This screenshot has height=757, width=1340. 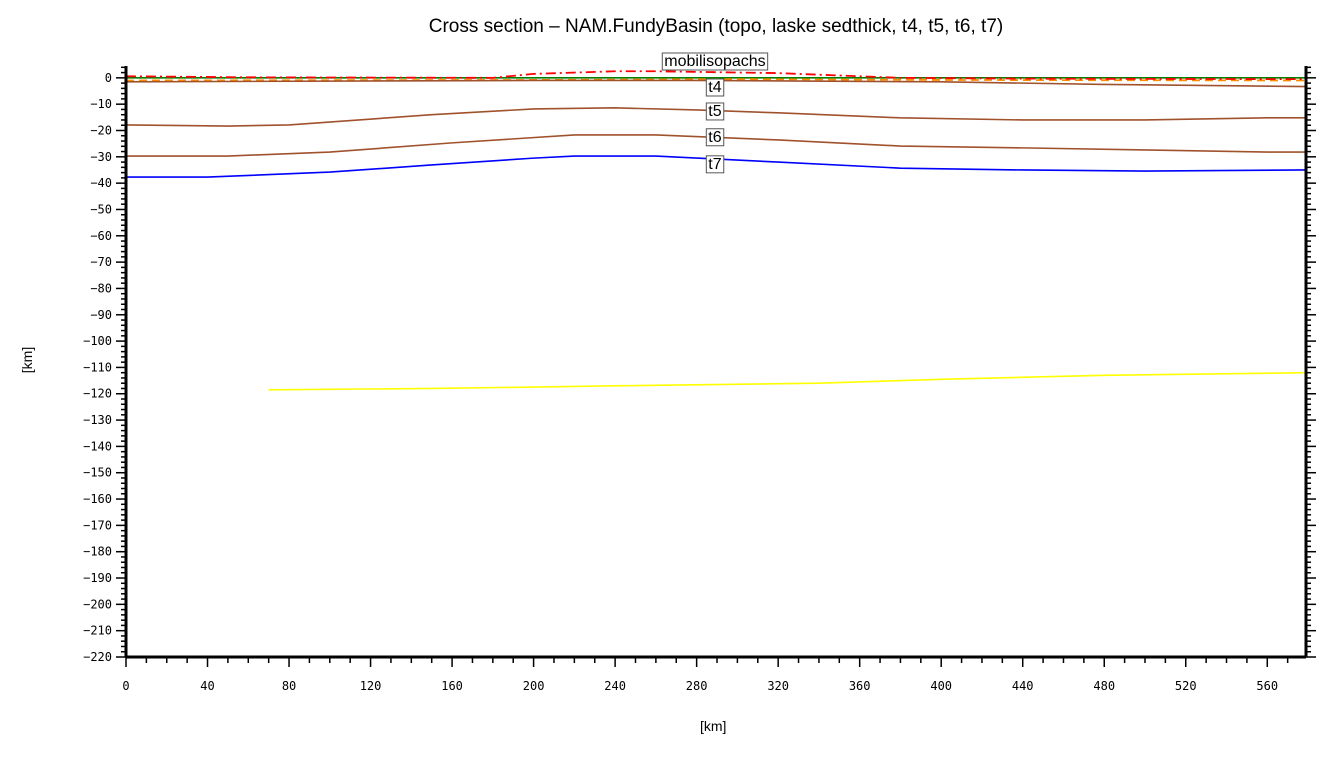 I want to click on y-tick-label: −220, so click(x=97, y=657).